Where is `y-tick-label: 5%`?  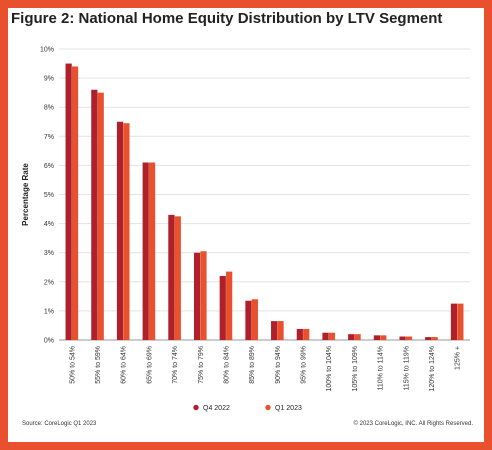
y-tick-label: 5% is located at coordinates (49, 195).